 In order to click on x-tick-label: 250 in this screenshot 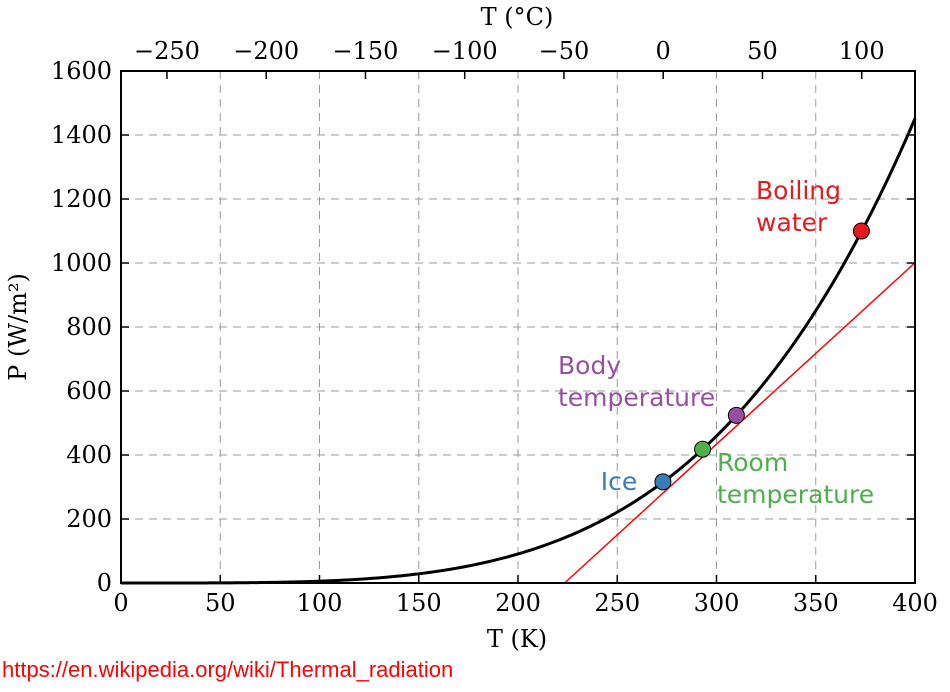, I will do `click(617, 603)`.